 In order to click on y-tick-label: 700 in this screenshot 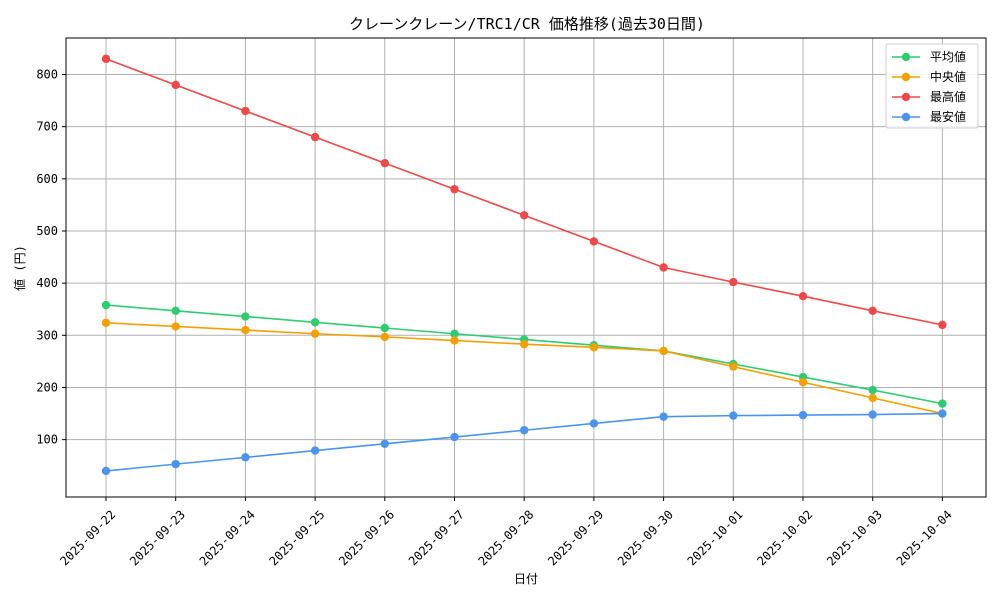, I will do `click(47, 127)`.